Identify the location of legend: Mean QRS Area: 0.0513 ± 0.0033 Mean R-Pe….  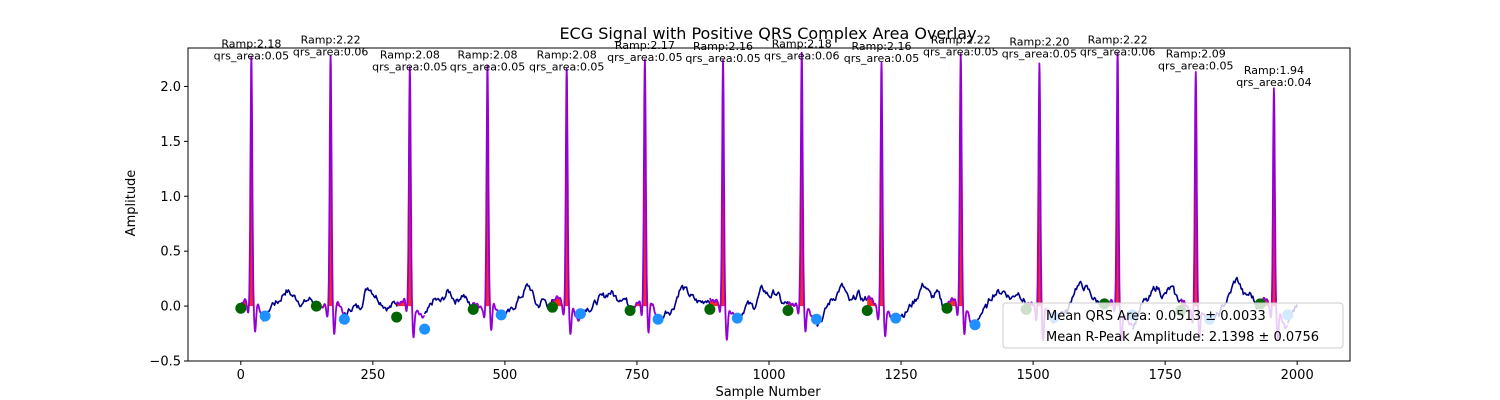
(1173, 325).